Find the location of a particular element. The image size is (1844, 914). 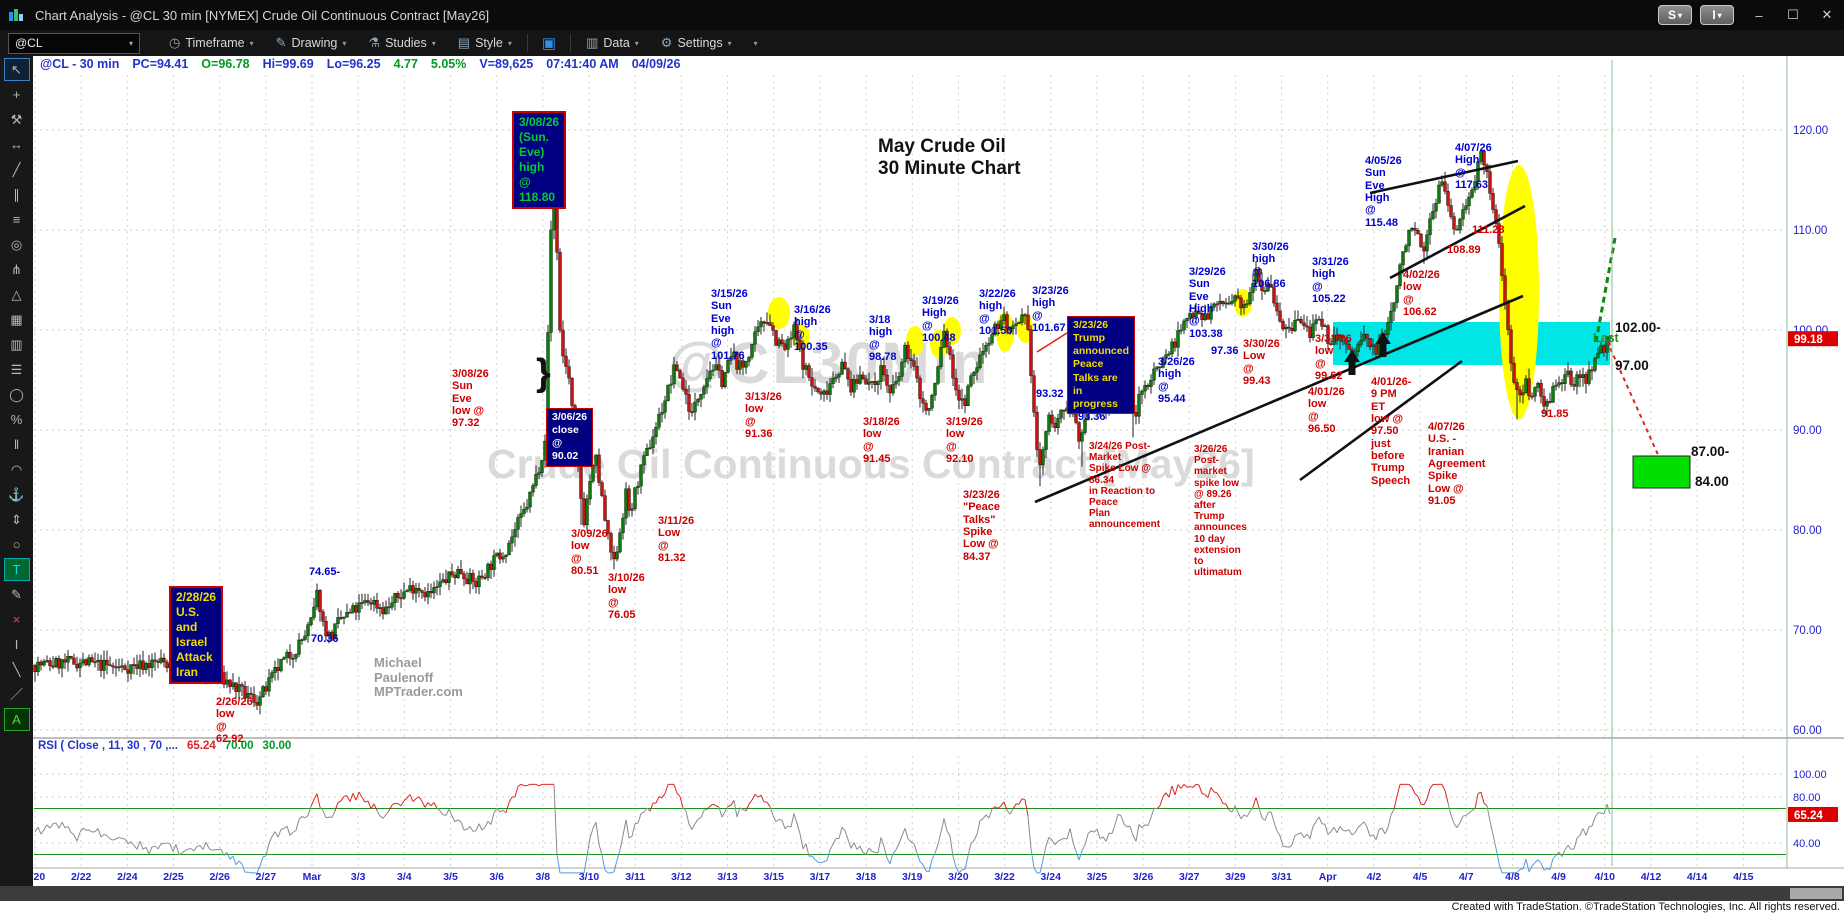

date-tick-label: 3/13 is located at coordinates (727, 877).